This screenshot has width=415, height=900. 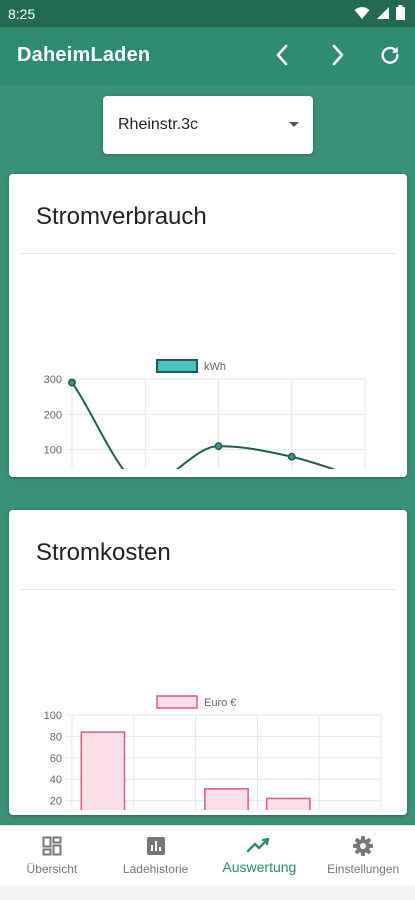 What do you see at coordinates (52, 869) in the screenshot?
I see `nav-label-uebersicht: Übersicht` at bounding box center [52, 869].